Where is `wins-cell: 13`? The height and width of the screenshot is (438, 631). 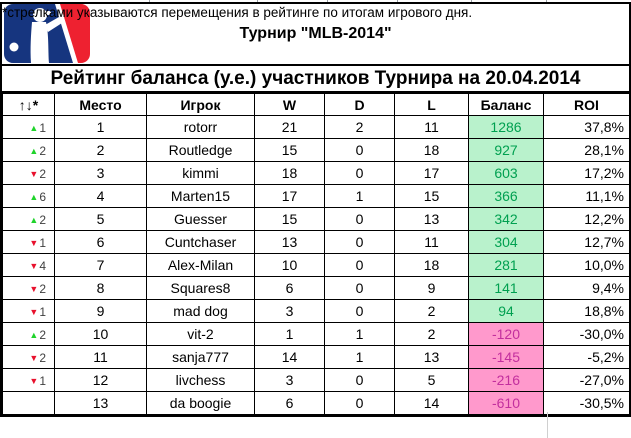 wins-cell: 13 is located at coordinates (289, 242).